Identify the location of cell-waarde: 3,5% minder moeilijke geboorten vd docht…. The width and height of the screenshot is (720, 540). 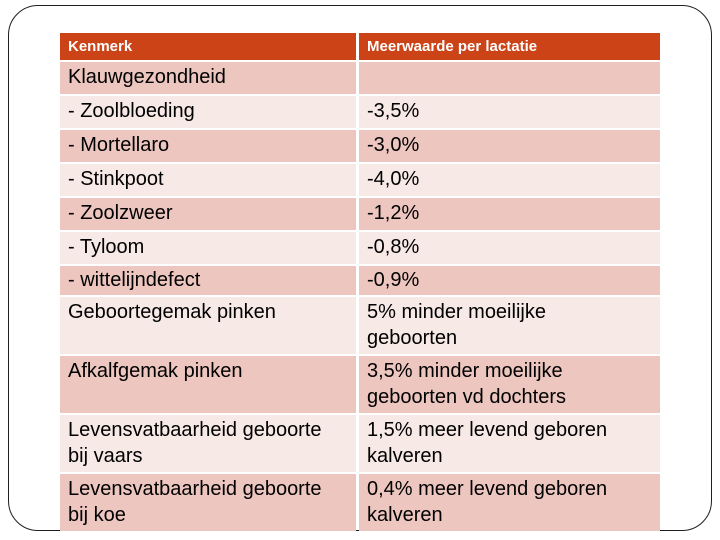
(509, 384).